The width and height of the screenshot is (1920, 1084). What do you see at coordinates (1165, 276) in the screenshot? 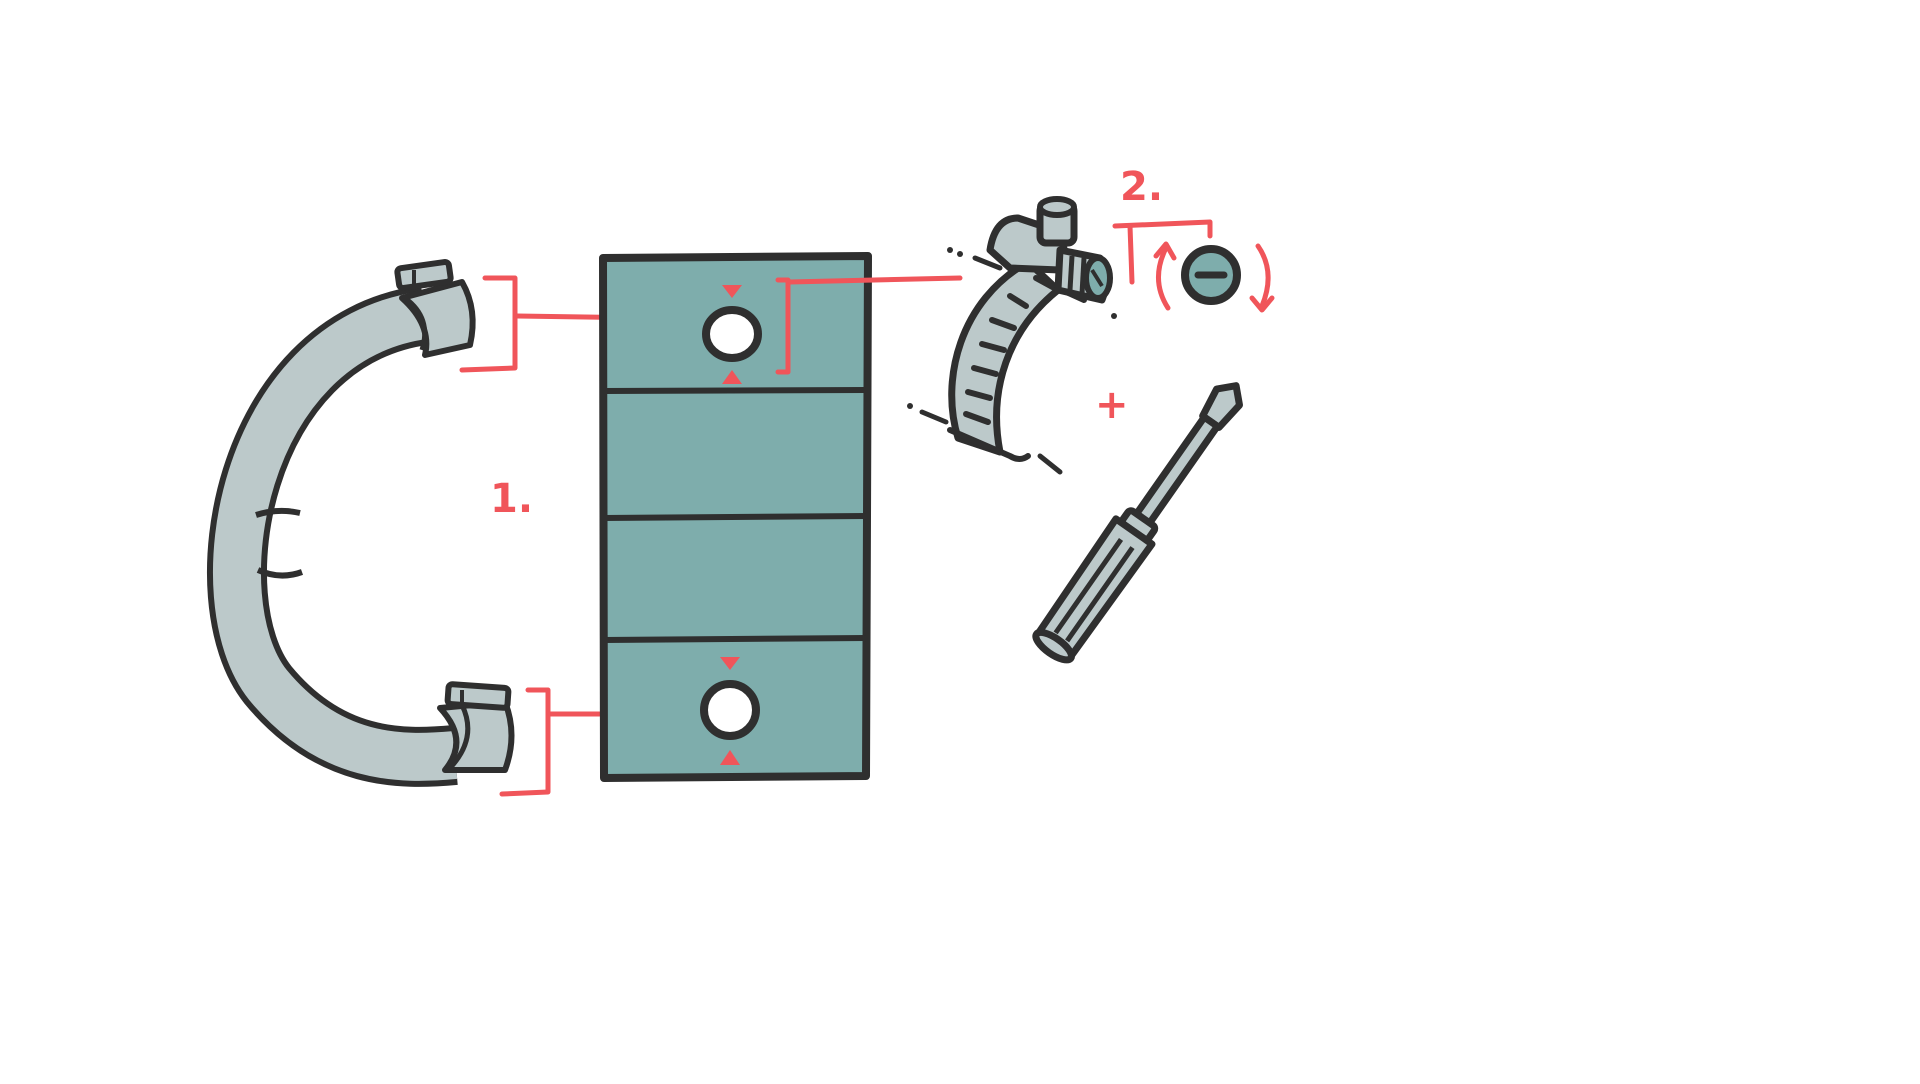
I see `rotate-counterclockwise-icon` at bounding box center [1165, 276].